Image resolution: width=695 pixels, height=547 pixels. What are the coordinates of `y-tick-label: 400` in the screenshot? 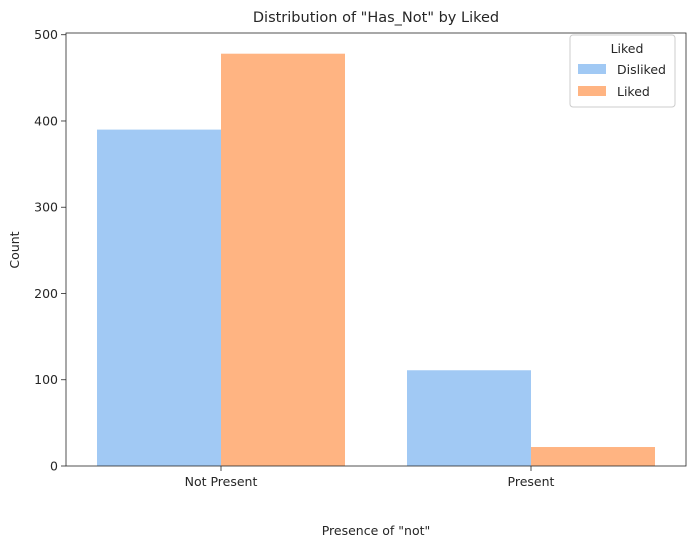 It's located at (46, 120).